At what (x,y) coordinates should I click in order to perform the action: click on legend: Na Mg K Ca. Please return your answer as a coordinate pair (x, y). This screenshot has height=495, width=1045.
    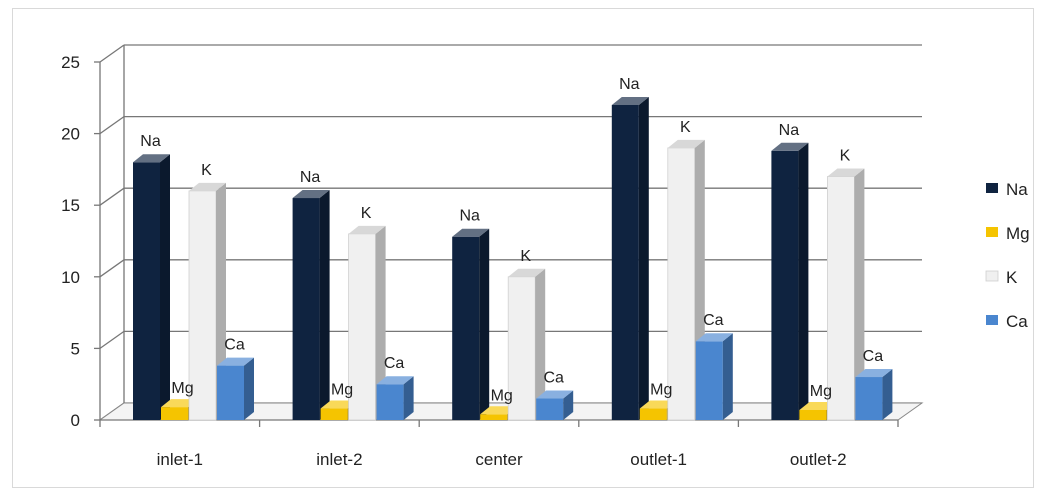
    Looking at the image, I should click on (1007, 255).